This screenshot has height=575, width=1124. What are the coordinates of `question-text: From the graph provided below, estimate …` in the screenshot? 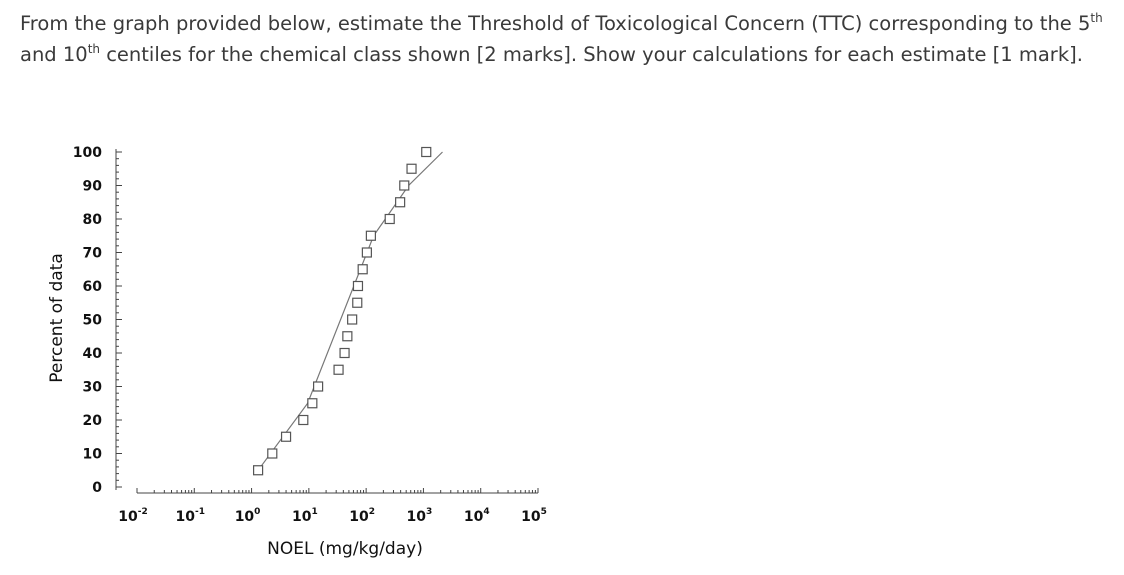 It's located at (565, 39).